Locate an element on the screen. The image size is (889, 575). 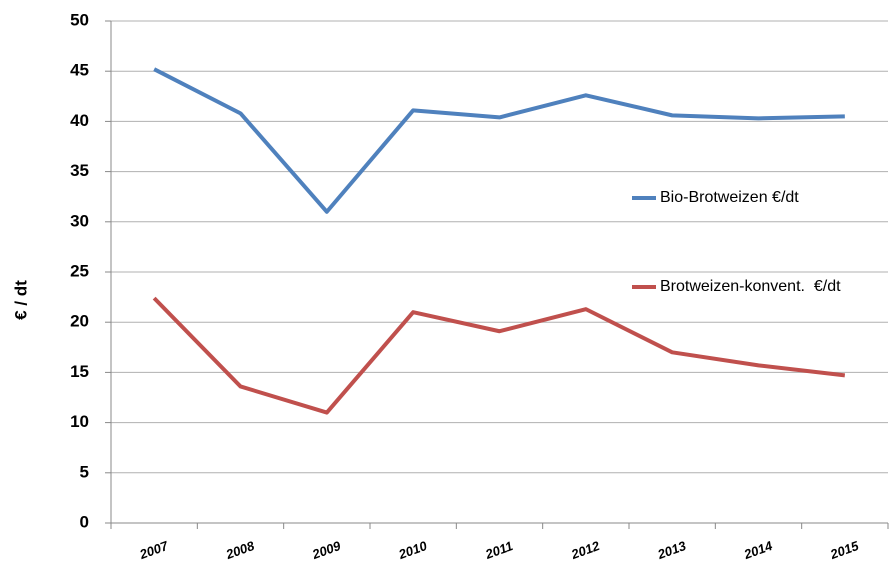
y-tick-label: 20 is located at coordinates (79, 321).